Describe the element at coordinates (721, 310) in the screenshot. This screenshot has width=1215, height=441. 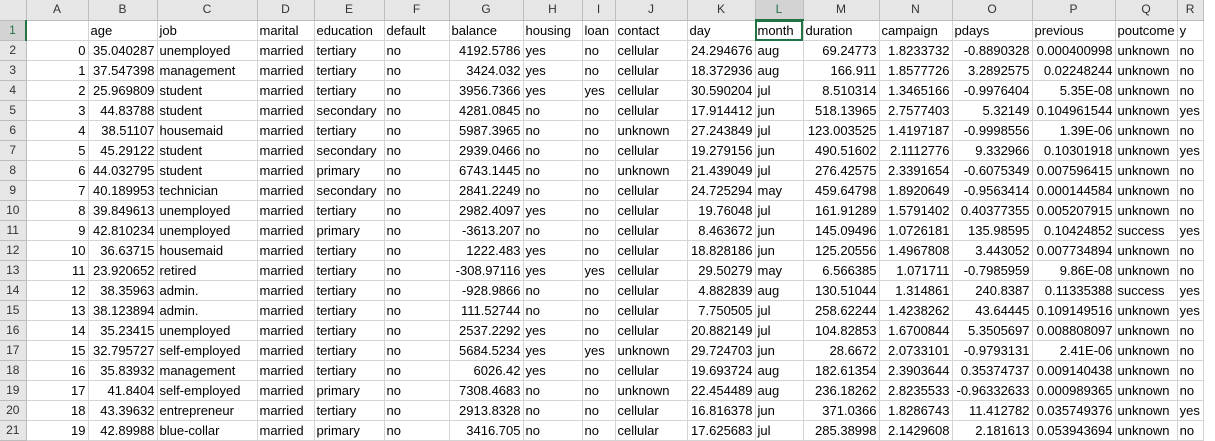
I see `cell-k15: 7.750505` at that location.